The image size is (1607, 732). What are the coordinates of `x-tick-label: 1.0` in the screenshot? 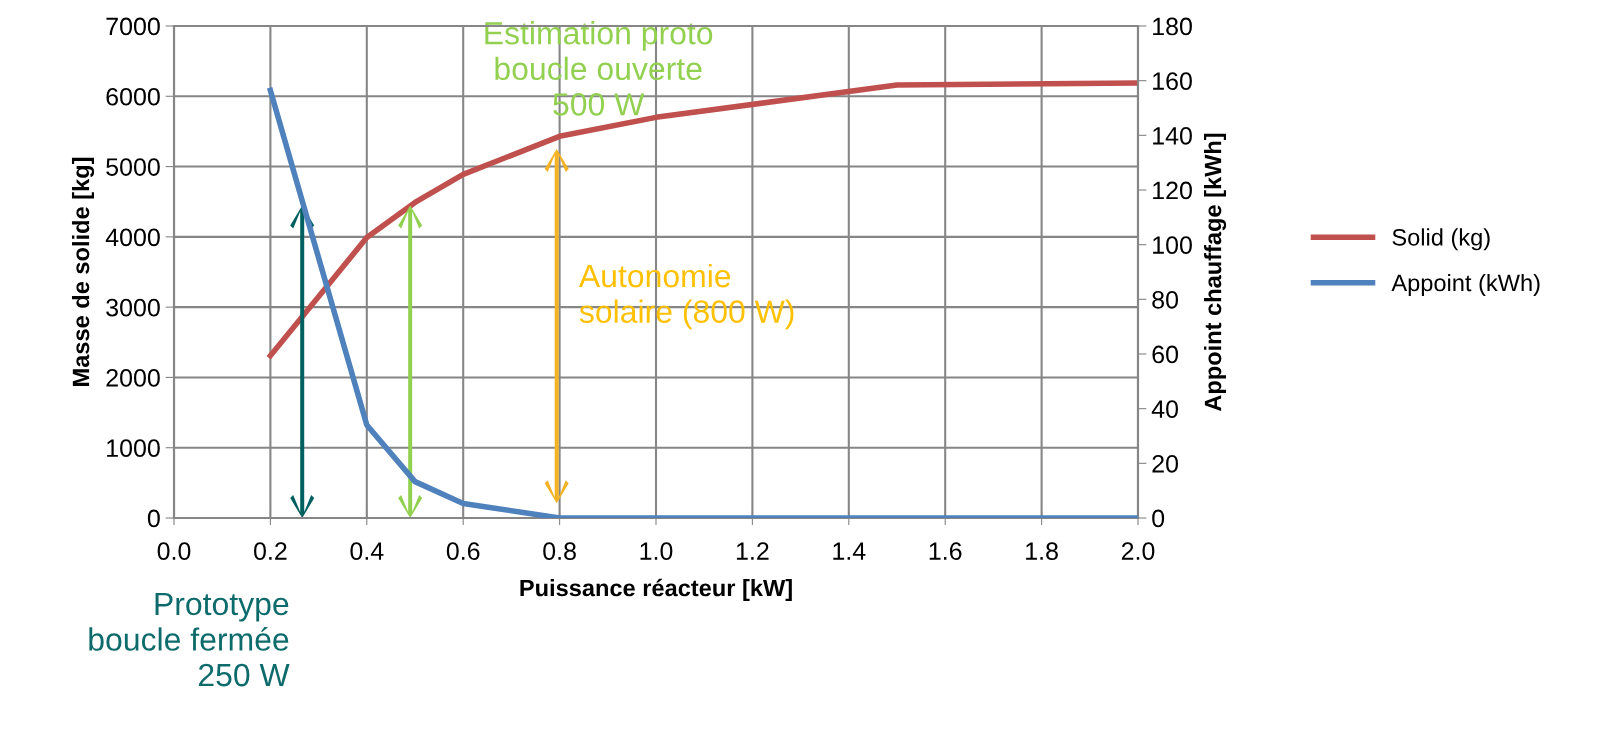 It's located at (656, 551).